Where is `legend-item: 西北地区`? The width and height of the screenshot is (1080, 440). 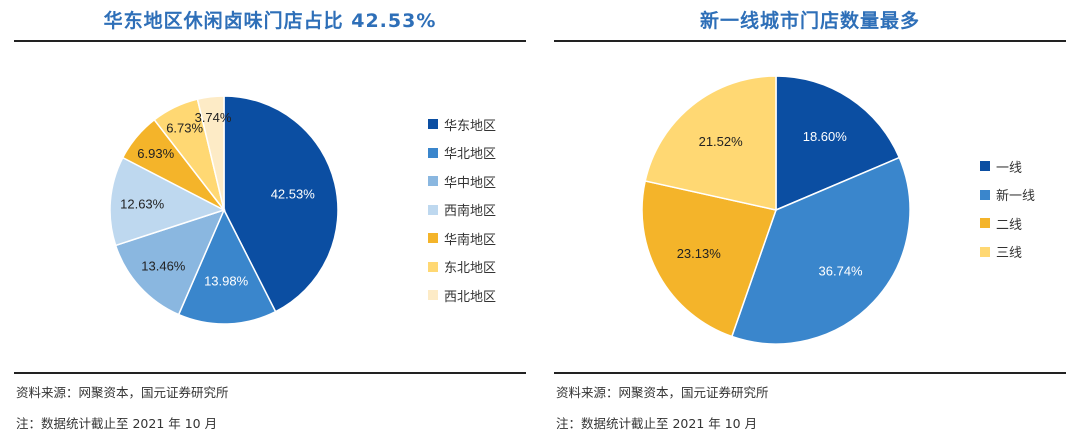
legend-item: 西北地区 is located at coordinates (462, 295).